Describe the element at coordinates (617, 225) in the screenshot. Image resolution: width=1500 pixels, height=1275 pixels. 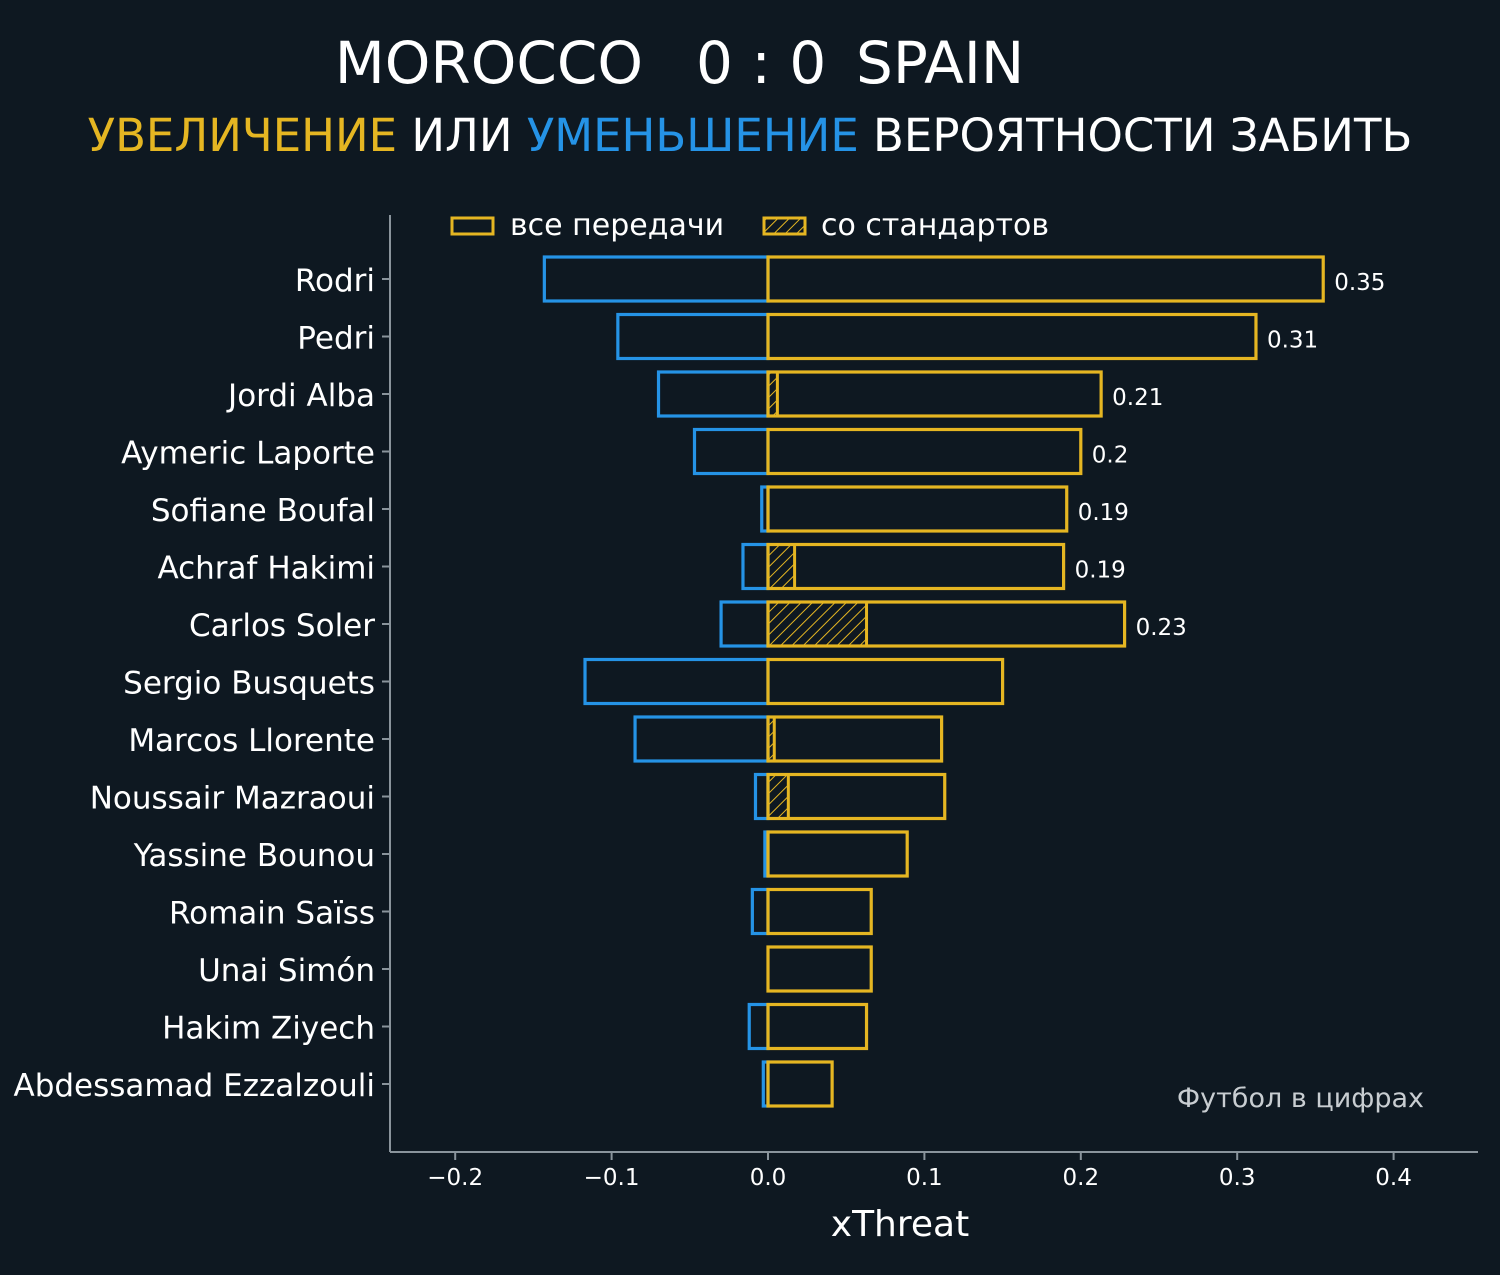
I see `legend-label-all-passes: все передачи` at that location.